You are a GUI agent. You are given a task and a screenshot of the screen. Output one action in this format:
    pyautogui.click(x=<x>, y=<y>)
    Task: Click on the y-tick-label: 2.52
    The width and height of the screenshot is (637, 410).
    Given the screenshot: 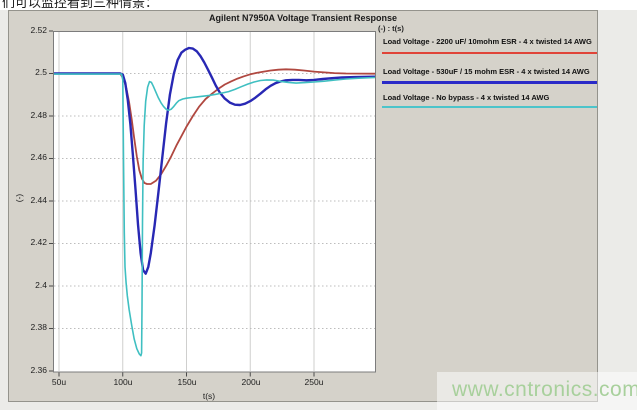 What is the action you would take?
    pyautogui.click(x=38, y=30)
    